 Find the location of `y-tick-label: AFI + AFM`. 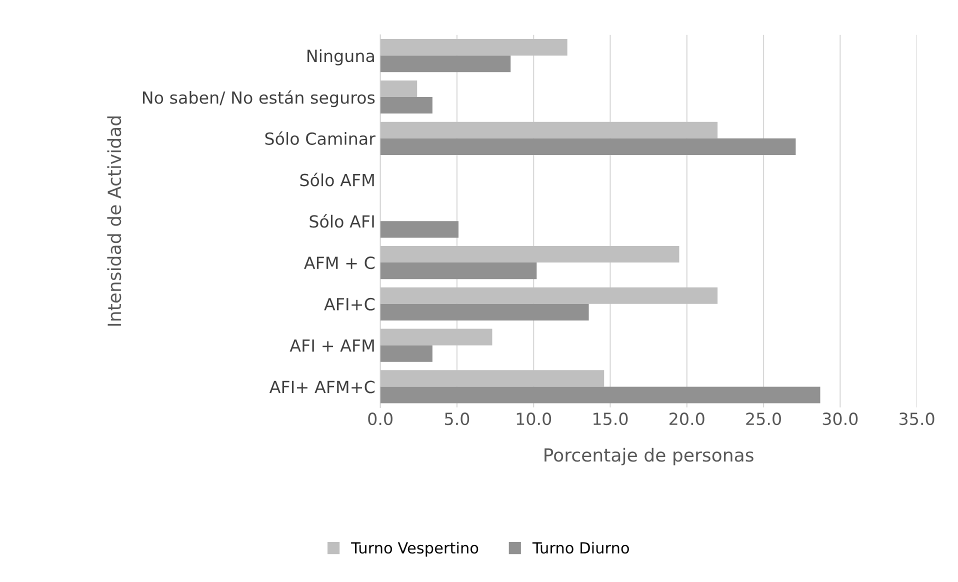

y-tick-label: AFI + AFM is located at coordinates (332, 346).